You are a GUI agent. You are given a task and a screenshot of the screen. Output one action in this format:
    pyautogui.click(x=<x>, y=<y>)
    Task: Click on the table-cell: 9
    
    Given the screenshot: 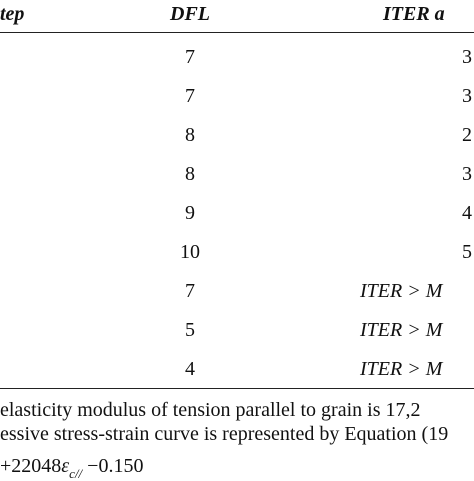 What is the action you would take?
    pyautogui.click(x=190, y=213)
    